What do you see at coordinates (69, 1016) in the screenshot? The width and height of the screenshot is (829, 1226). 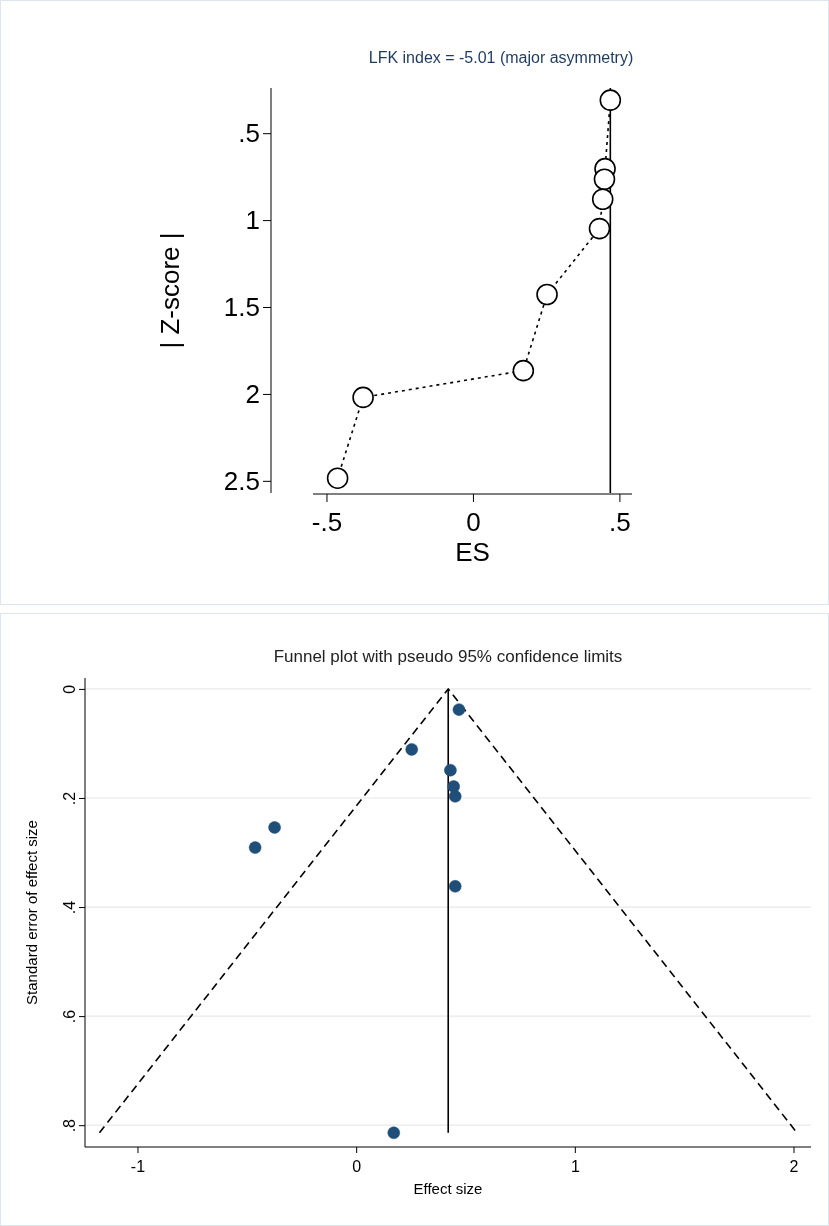 I see `y-tick-label: .6` at bounding box center [69, 1016].